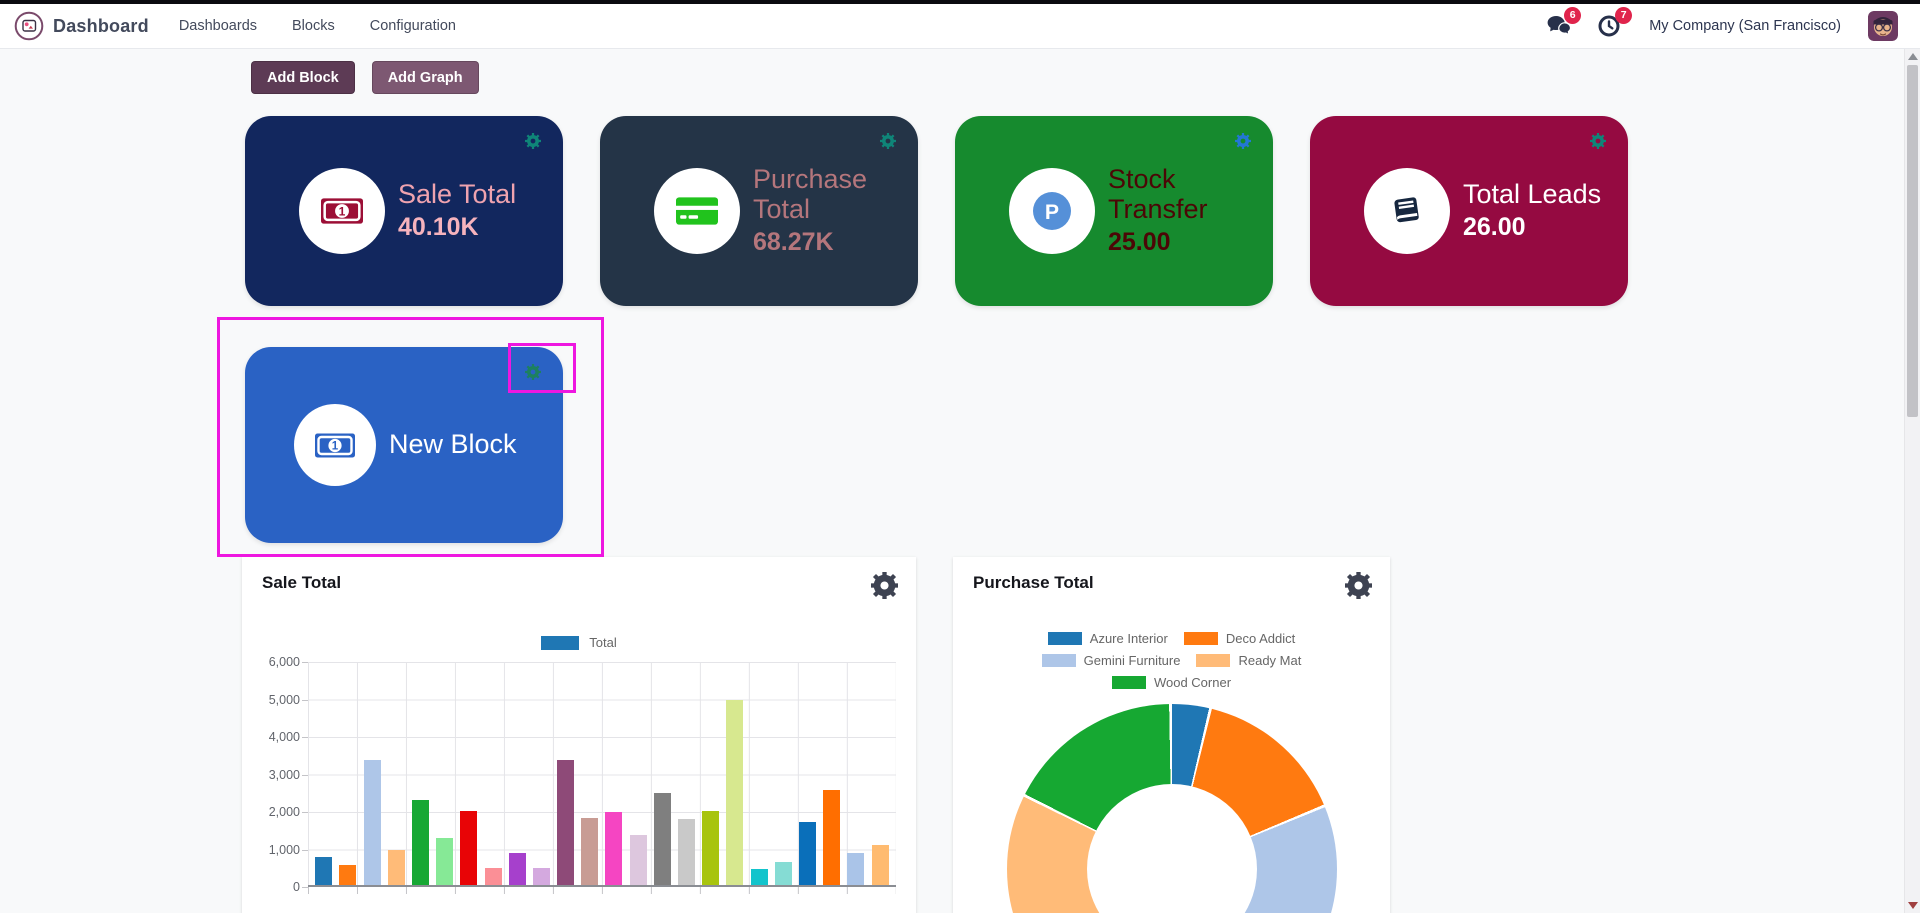 The image size is (1920, 913). Describe the element at coordinates (1913, 905) in the screenshot. I see `scroll-down-arrow-icon` at that location.